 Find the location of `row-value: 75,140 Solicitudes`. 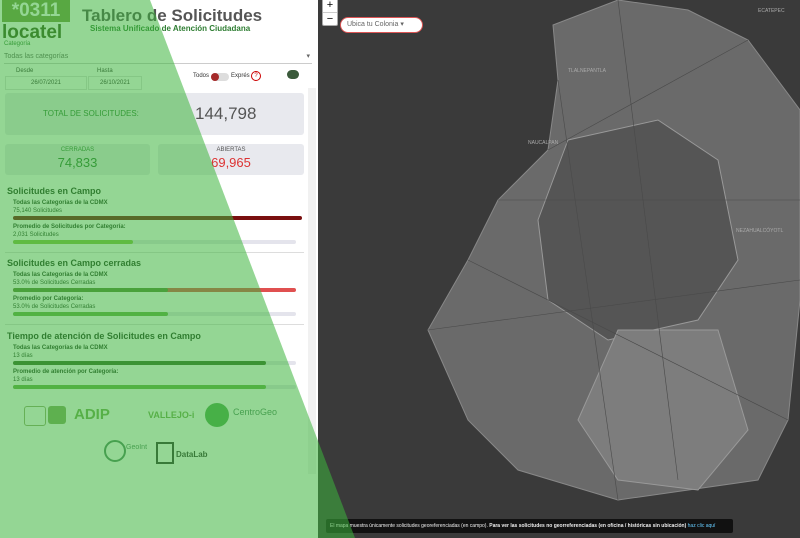

row-value: 75,140 Solicitudes is located at coordinates (38, 211).